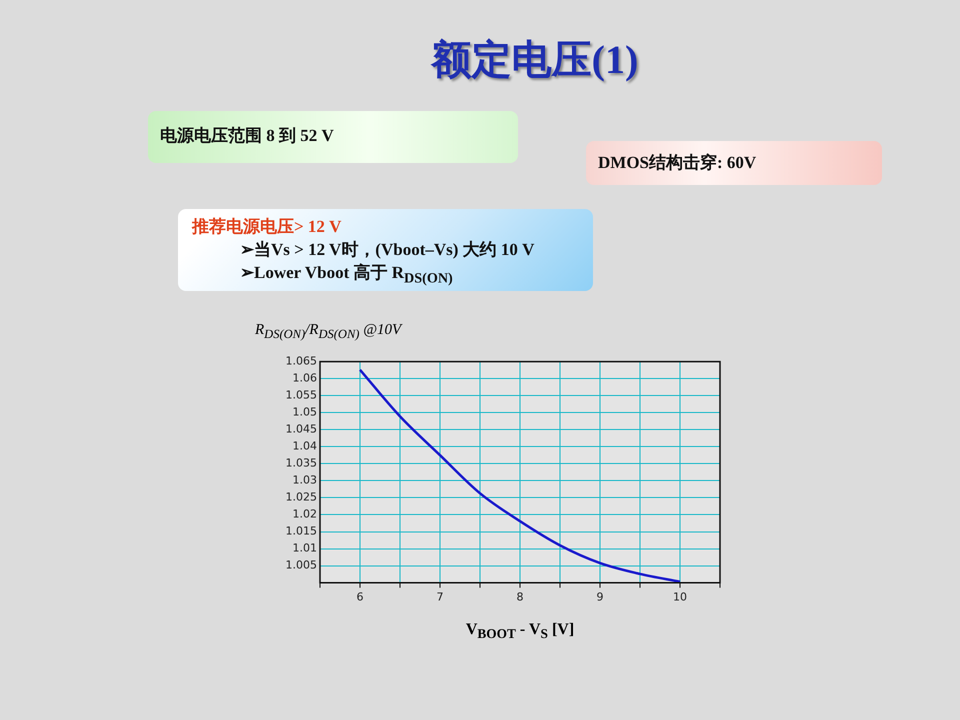 The width and height of the screenshot is (960, 720). What do you see at coordinates (520, 631) in the screenshot?
I see `x-axis-title: V$_{BOOT}$ - V$_{S}$ [V]` at bounding box center [520, 631].